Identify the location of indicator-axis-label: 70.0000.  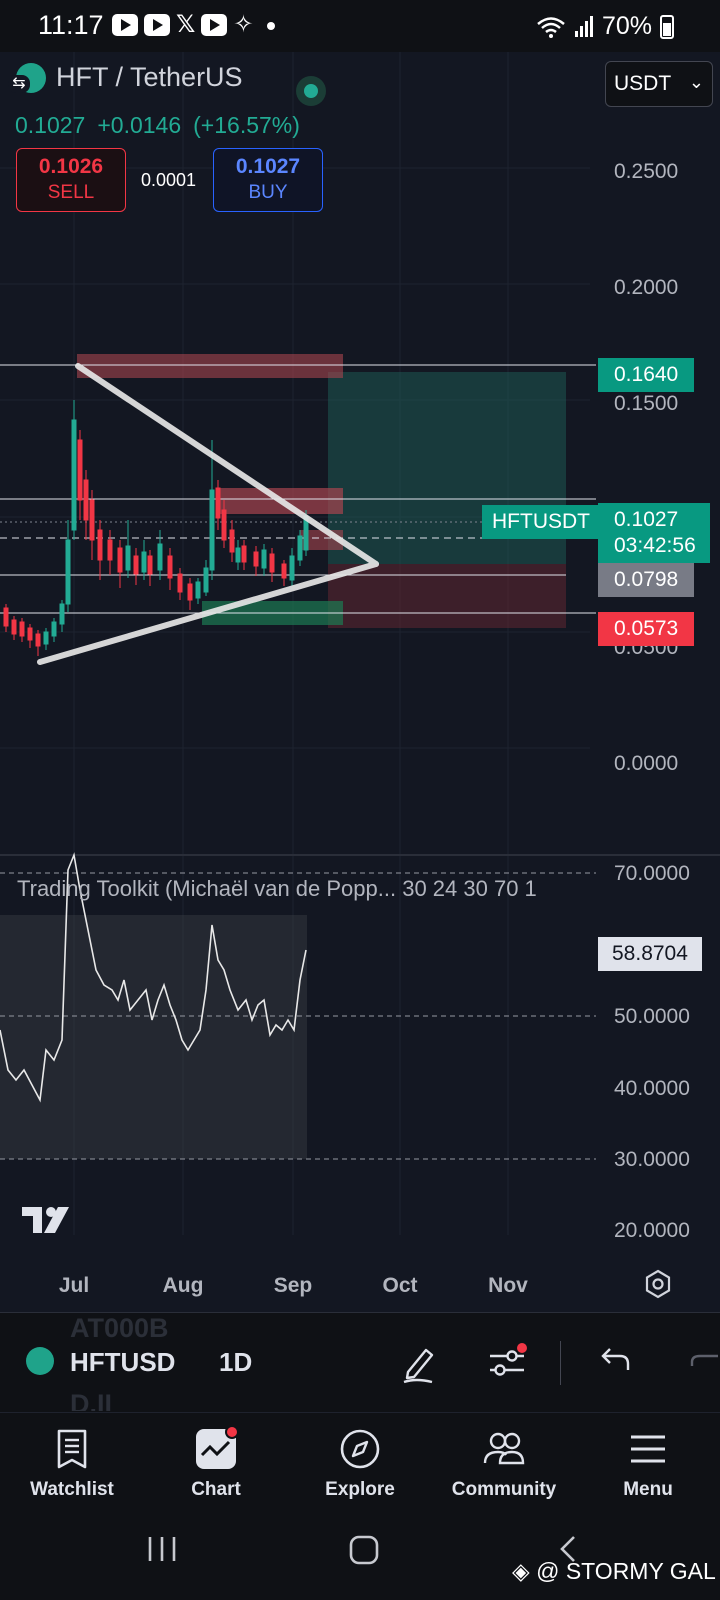
(652, 873).